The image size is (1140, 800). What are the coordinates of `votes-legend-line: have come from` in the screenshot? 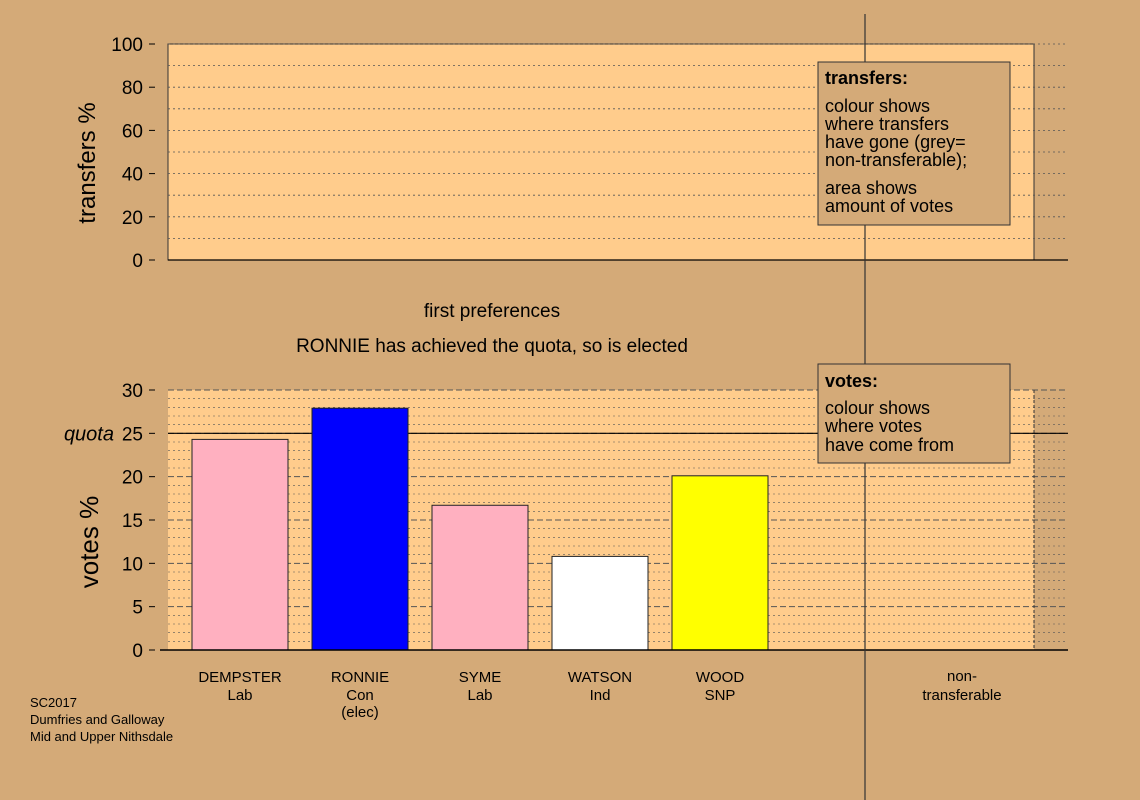 It's located at (889, 445).